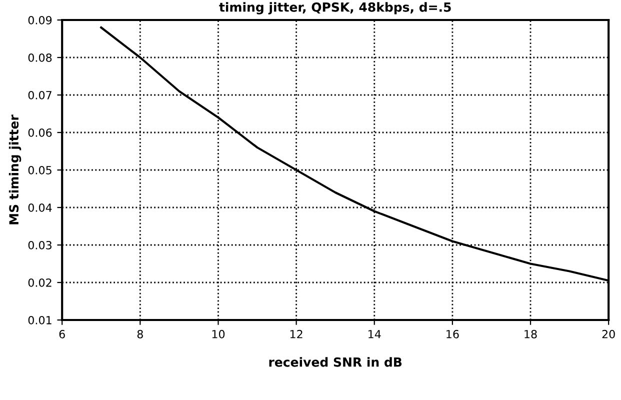  I want to click on y-tick-label: 0.05, so click(40, 170).